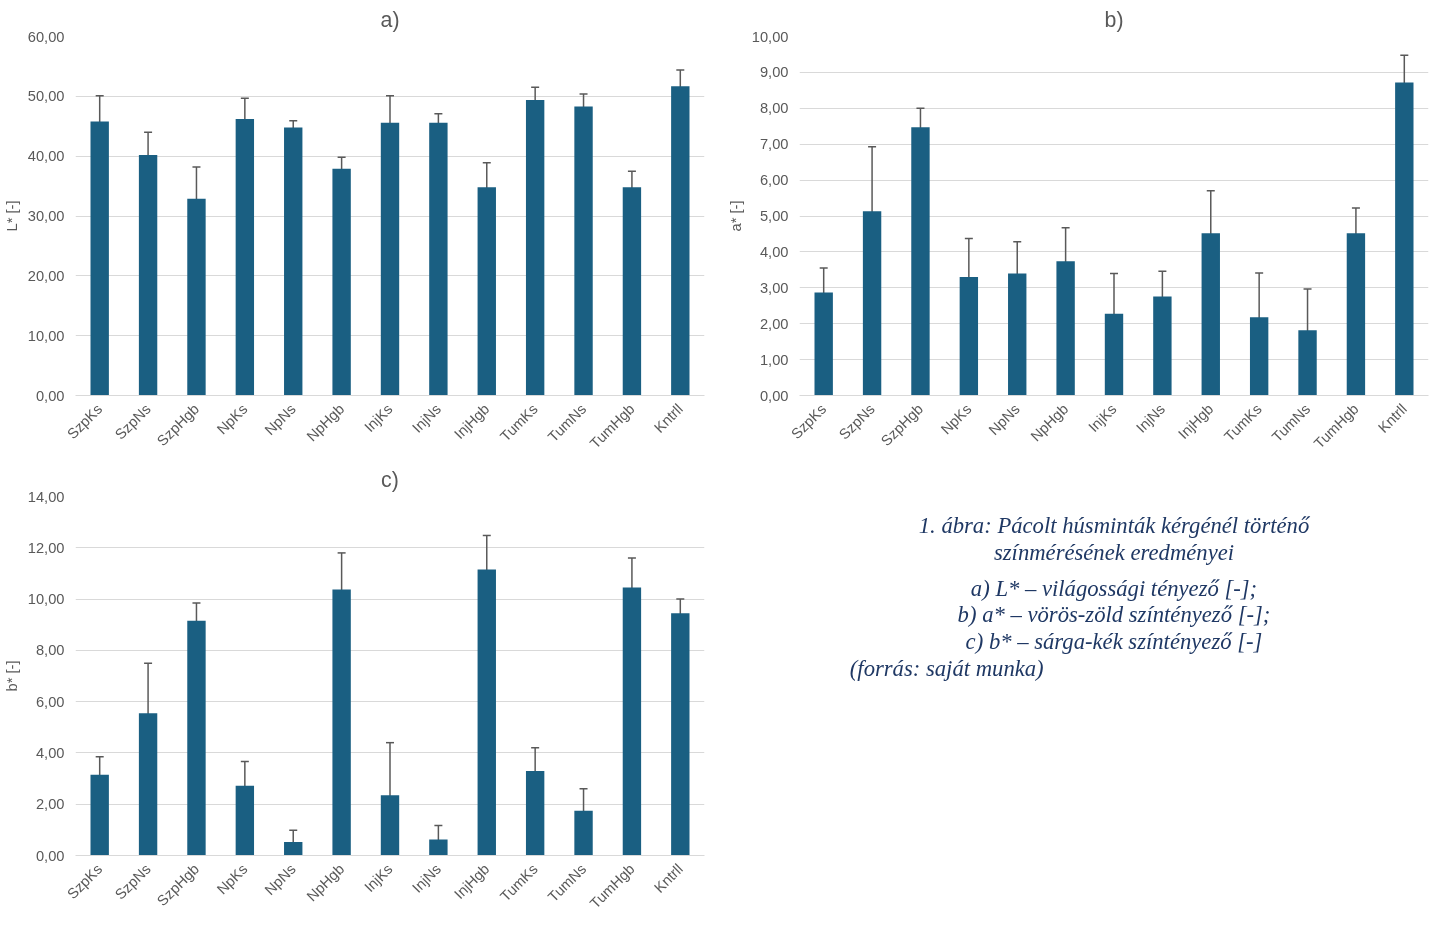 The height and width of the screenshot is (927, 1454). Describe the element at coordinates (774, 216) in the screenshot. I see `y-tick-label: 5,00` at that location.